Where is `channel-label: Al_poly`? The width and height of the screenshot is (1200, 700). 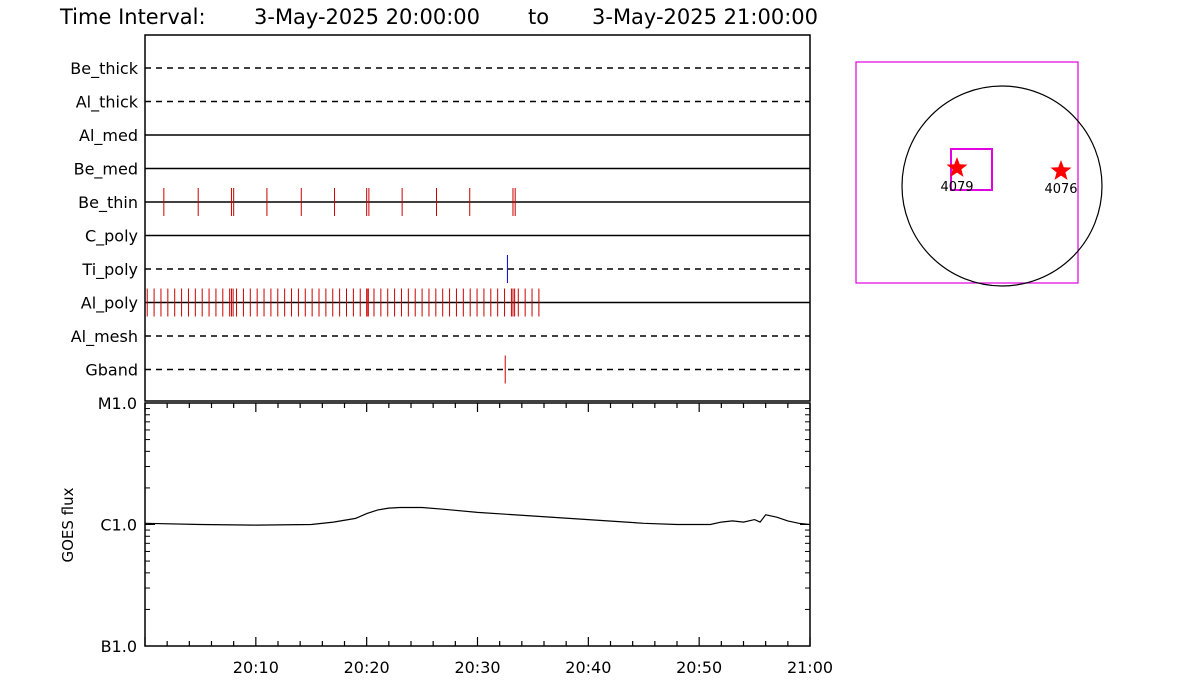 channel-label: Al_poly is located at coordinates (109, 304).